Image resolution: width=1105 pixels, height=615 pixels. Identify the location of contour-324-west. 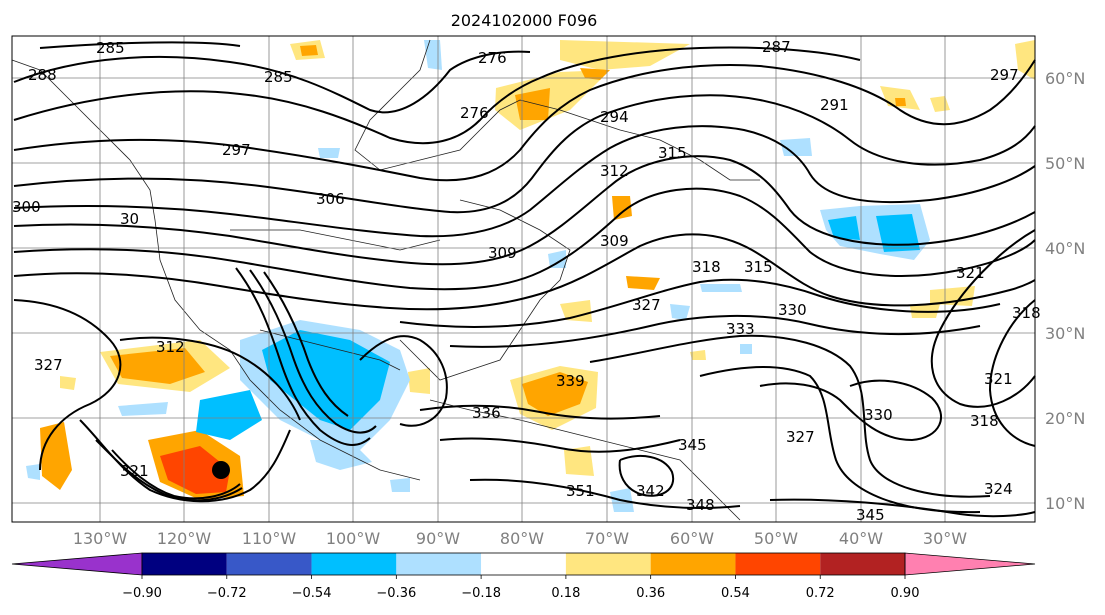
(169, 470).